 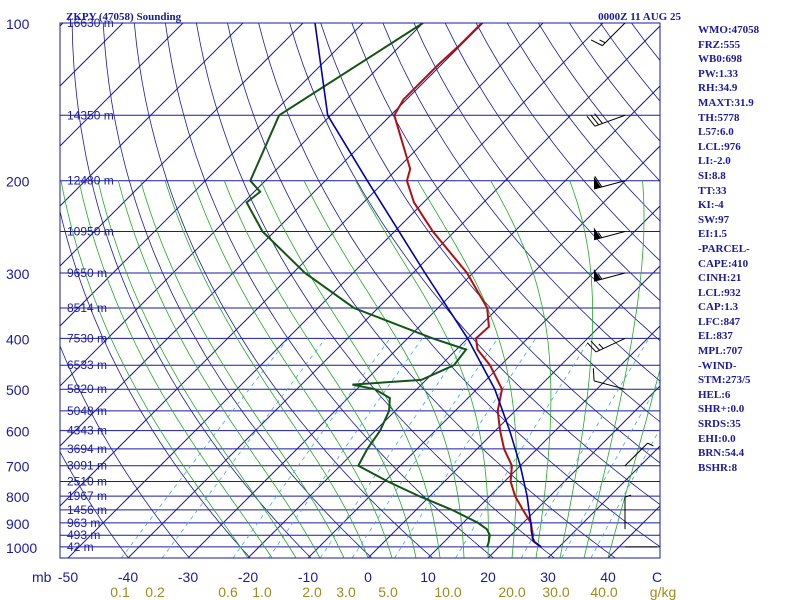 What do you see at coordinates (711, 205) in the screenshot?
I see `index-line: KI:-4` at bounding box center [711, 205].